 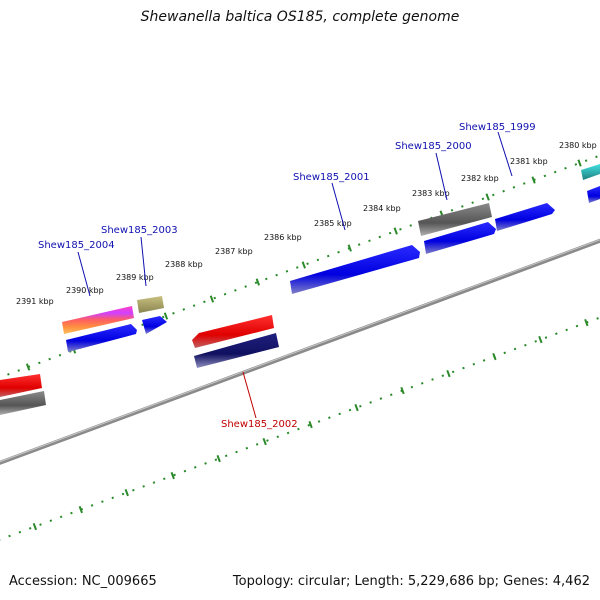 I want to click on gene-arrow-1999, so click(x=525, y=217).